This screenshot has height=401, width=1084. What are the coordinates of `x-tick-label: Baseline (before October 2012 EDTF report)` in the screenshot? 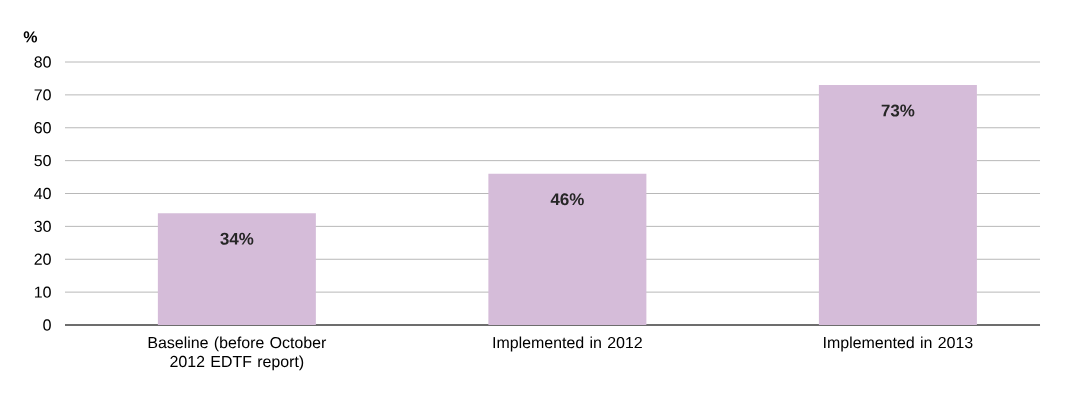 It's located at (237, 353).